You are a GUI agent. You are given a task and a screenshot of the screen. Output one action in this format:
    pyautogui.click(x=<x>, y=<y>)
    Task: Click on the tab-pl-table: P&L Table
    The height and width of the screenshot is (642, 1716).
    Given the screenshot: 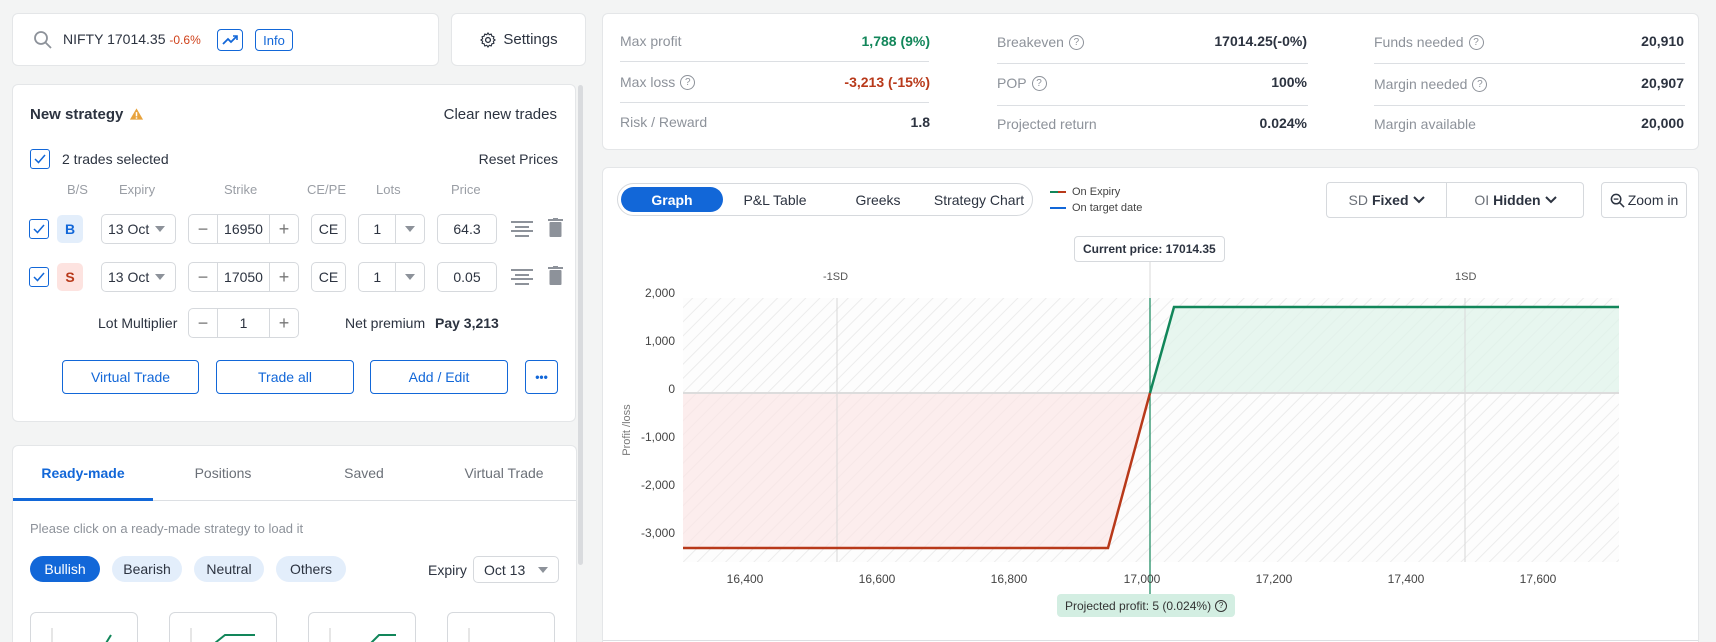 What is the action you would take?
    pyautogui.click(x=775, y=199)
    